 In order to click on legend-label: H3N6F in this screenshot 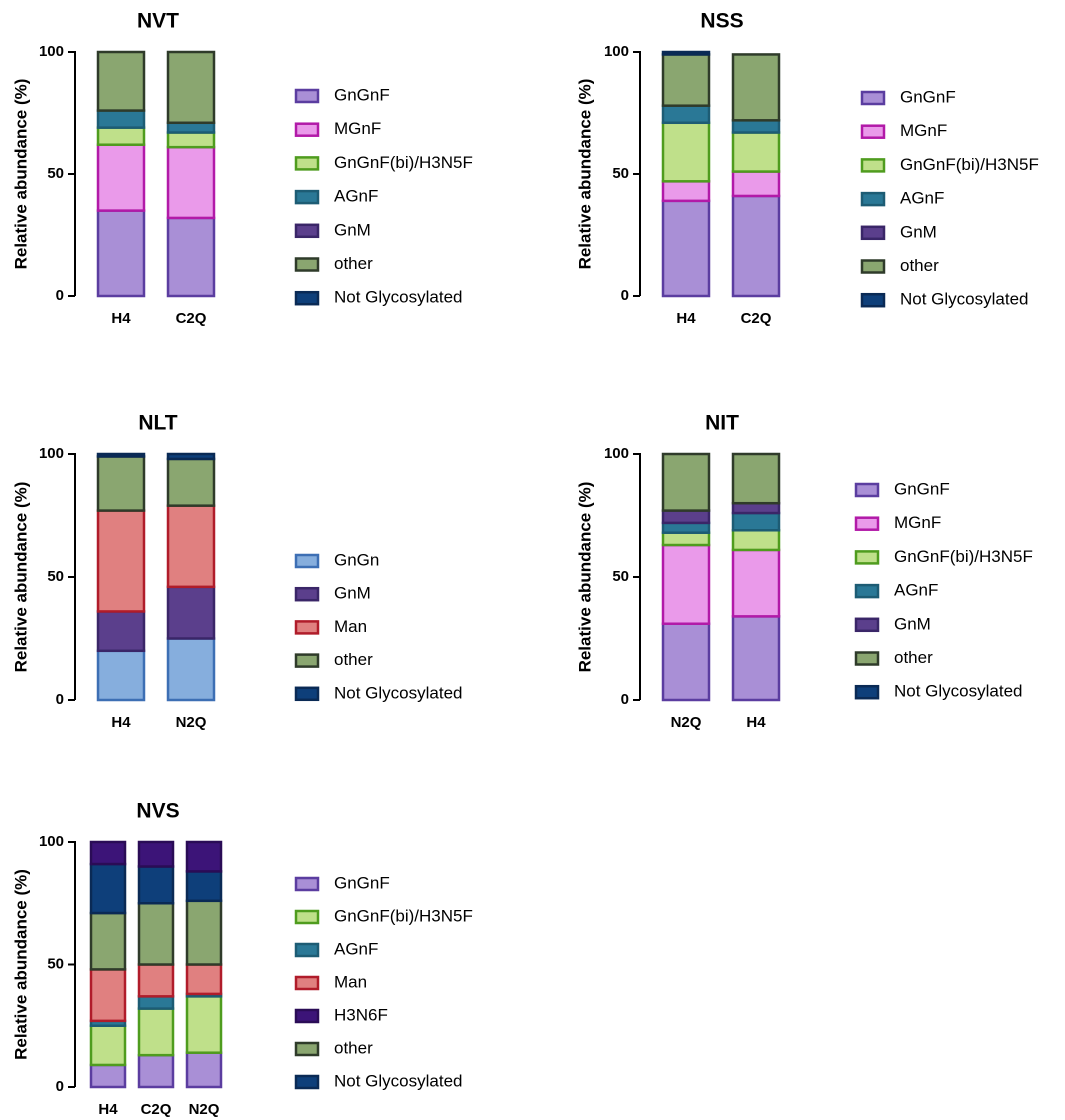, I will do `click(361, 1014)`.